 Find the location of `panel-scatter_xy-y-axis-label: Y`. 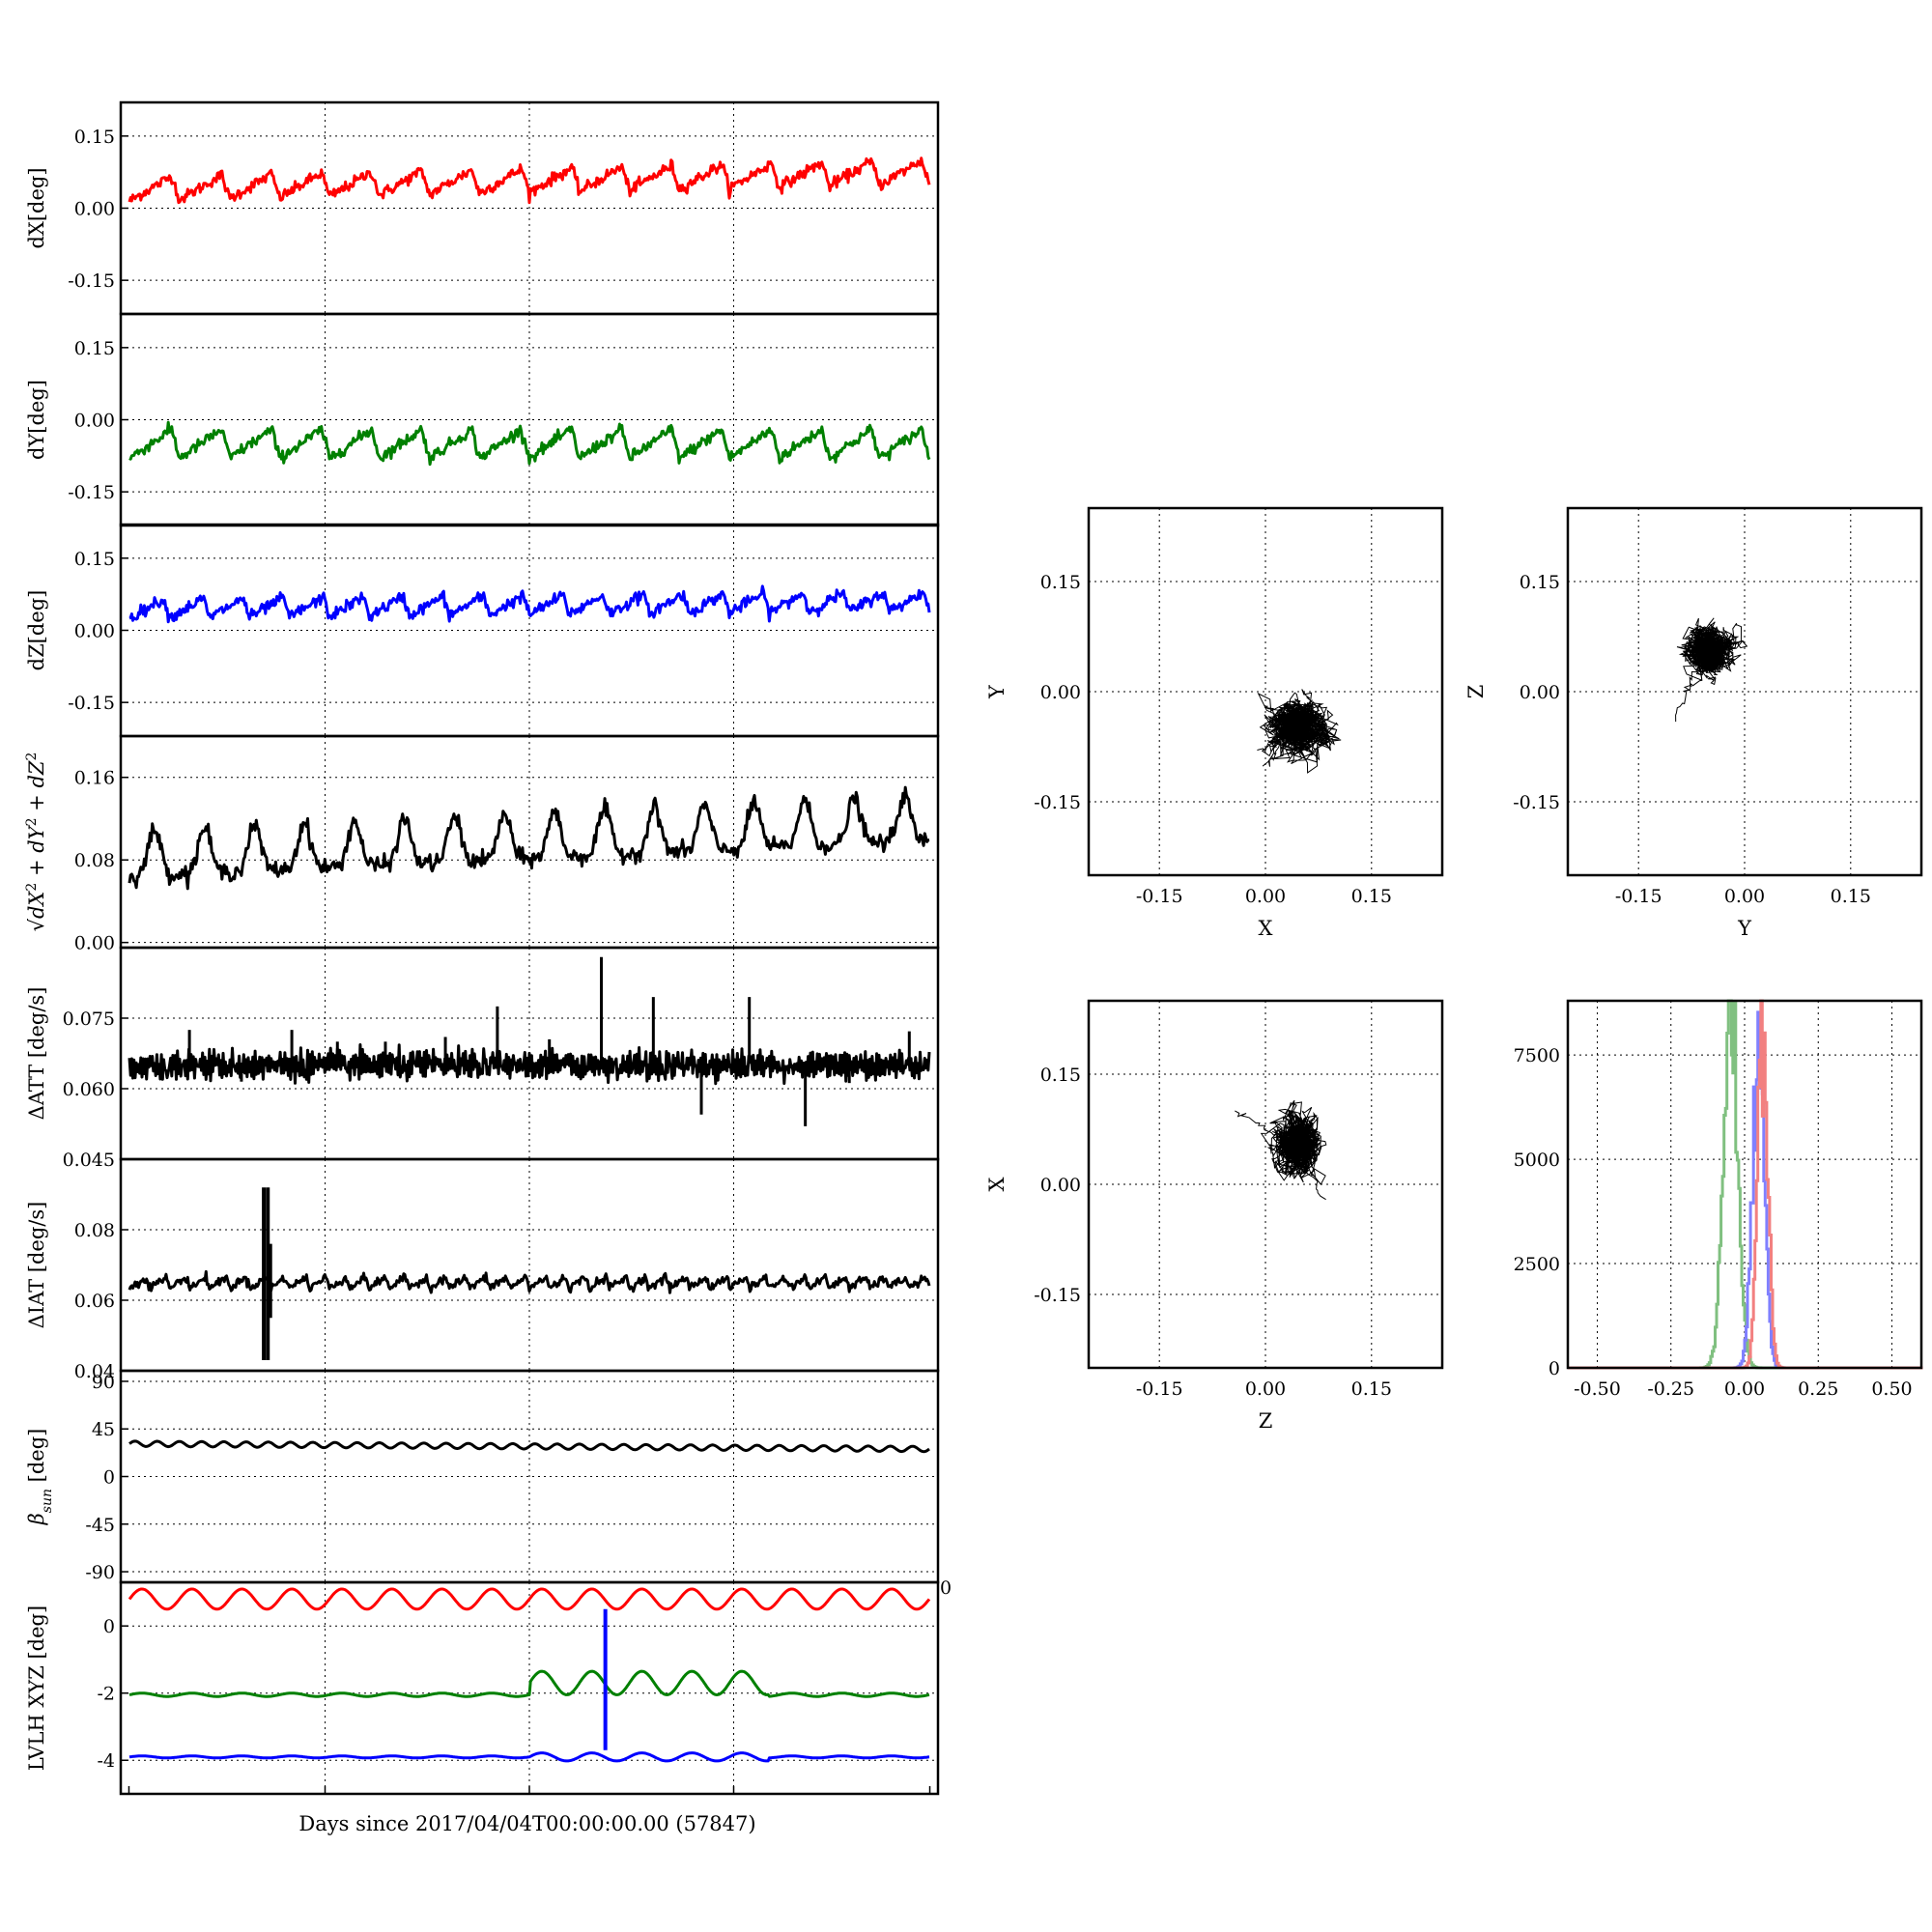

panel-scatter_xy-y-axis-label: Y is located at coordinates (997, 691).